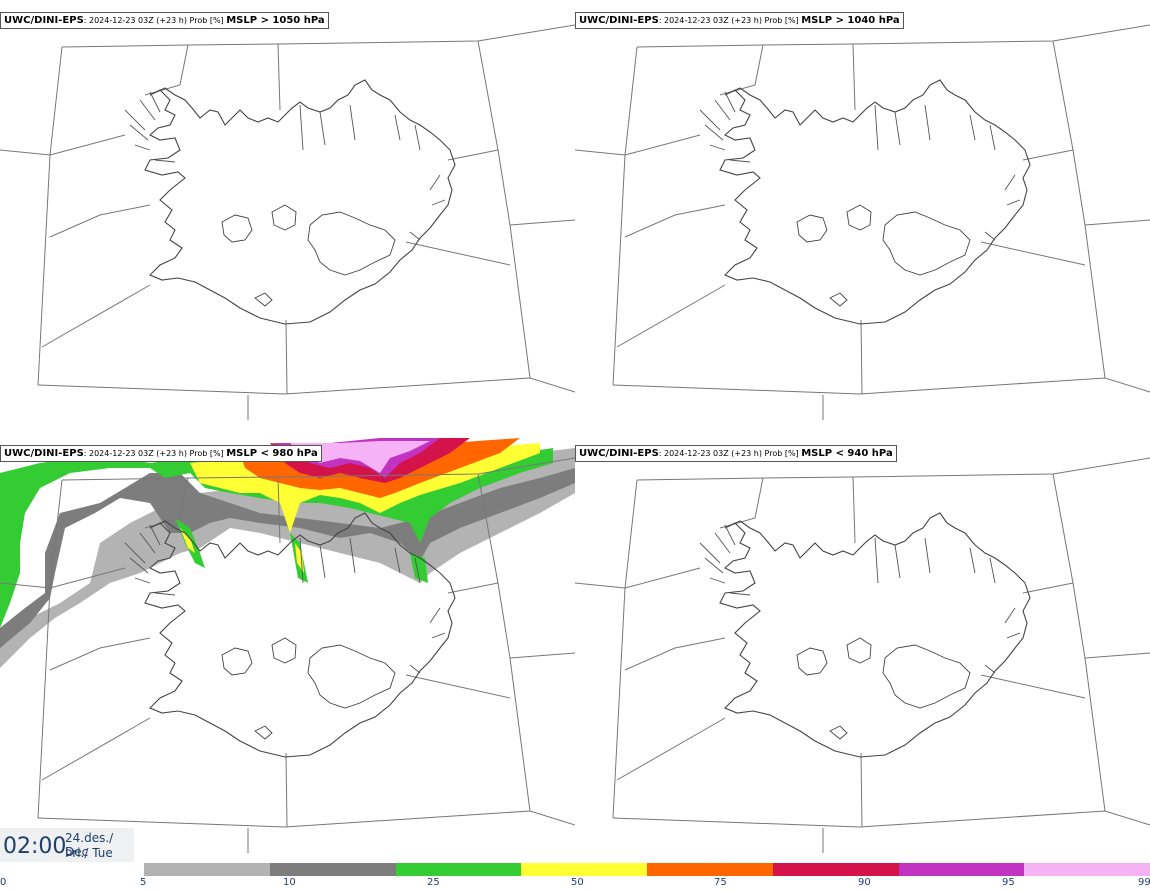  Describe the element at coordinates (289, 882) in the screenshot. I see `colorbar-tick-label: 10` at that location.